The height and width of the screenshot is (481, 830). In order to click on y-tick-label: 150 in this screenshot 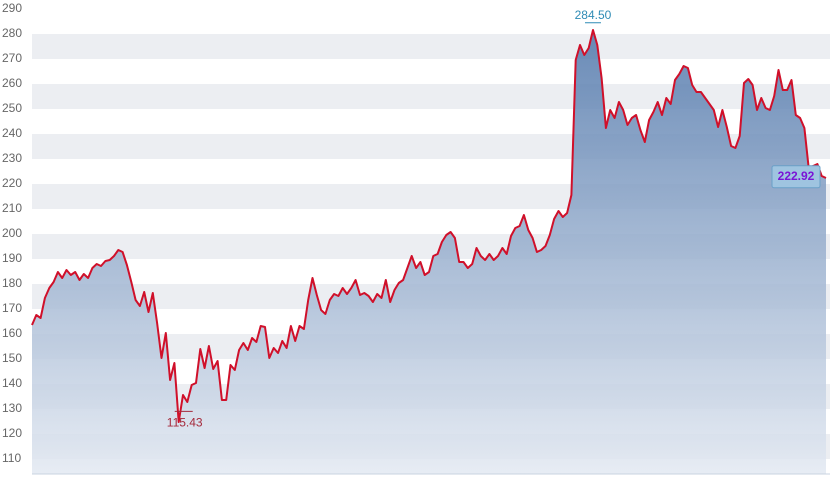, I will do `click(12, 358)`.